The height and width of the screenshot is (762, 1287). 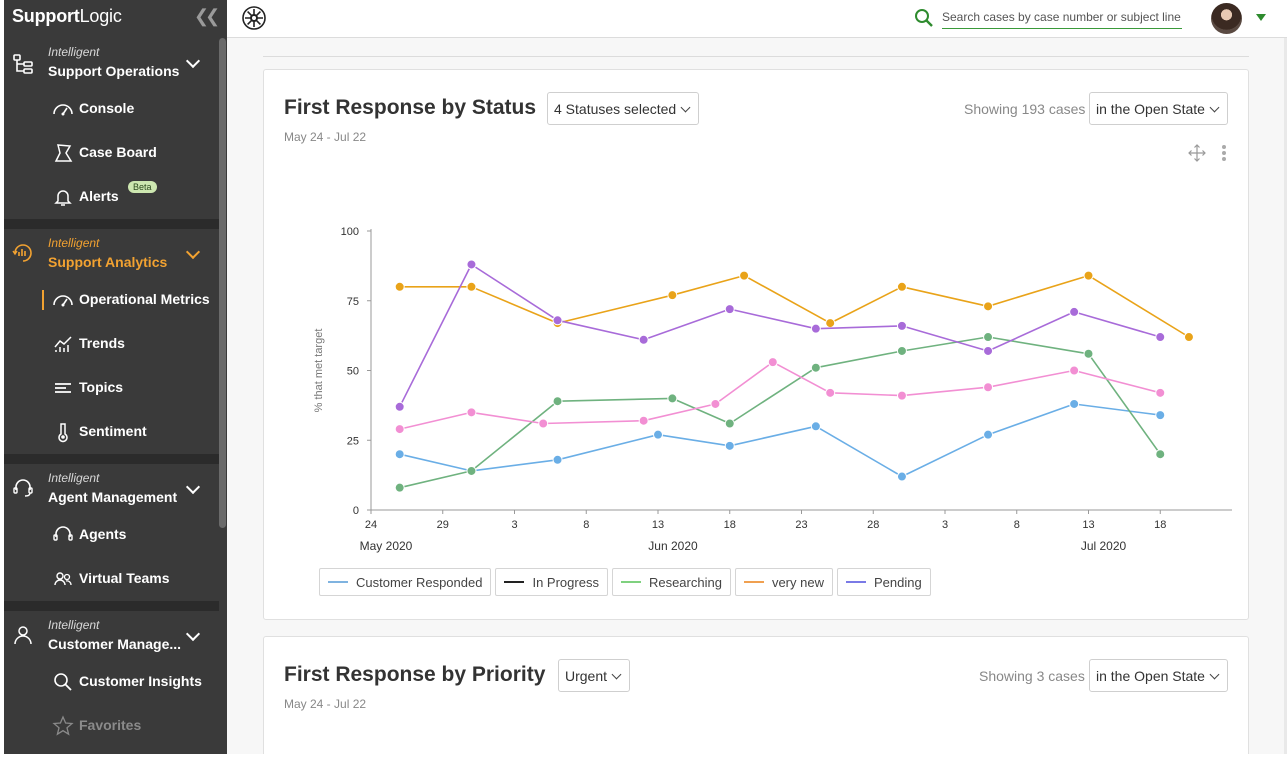 I want to click on nav-label: Sentiment, so click(x=113, y=431).